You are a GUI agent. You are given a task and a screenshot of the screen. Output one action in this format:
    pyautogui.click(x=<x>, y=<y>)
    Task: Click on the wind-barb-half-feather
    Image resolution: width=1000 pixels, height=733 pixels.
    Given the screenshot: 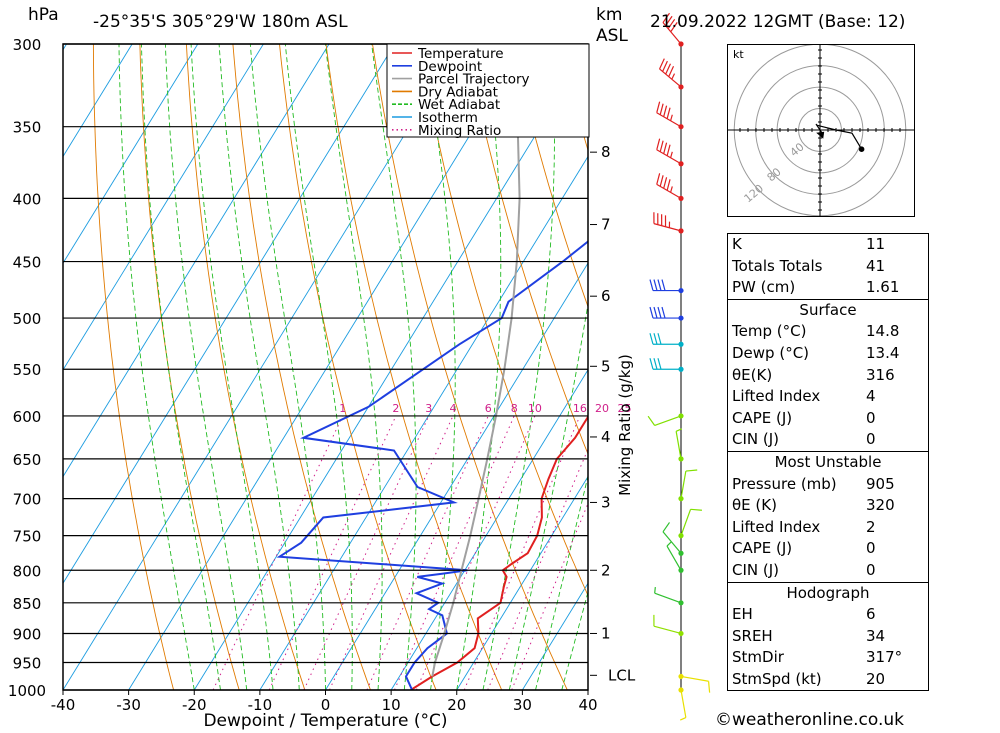 What is the action you would take?
    pyautogui.click(x=669, y=544)
    